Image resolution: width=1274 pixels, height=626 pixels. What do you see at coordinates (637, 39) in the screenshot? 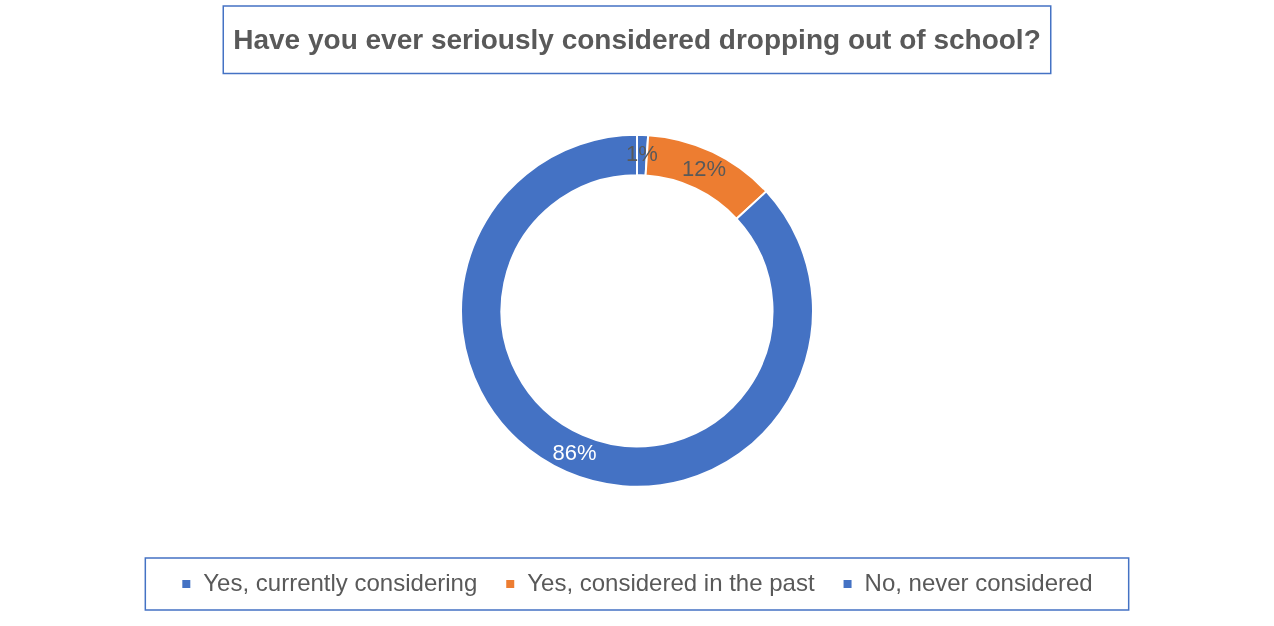
I see `chart-title: Have you ever seriously considered dropping out of school?` at bounding box center [637, 39].